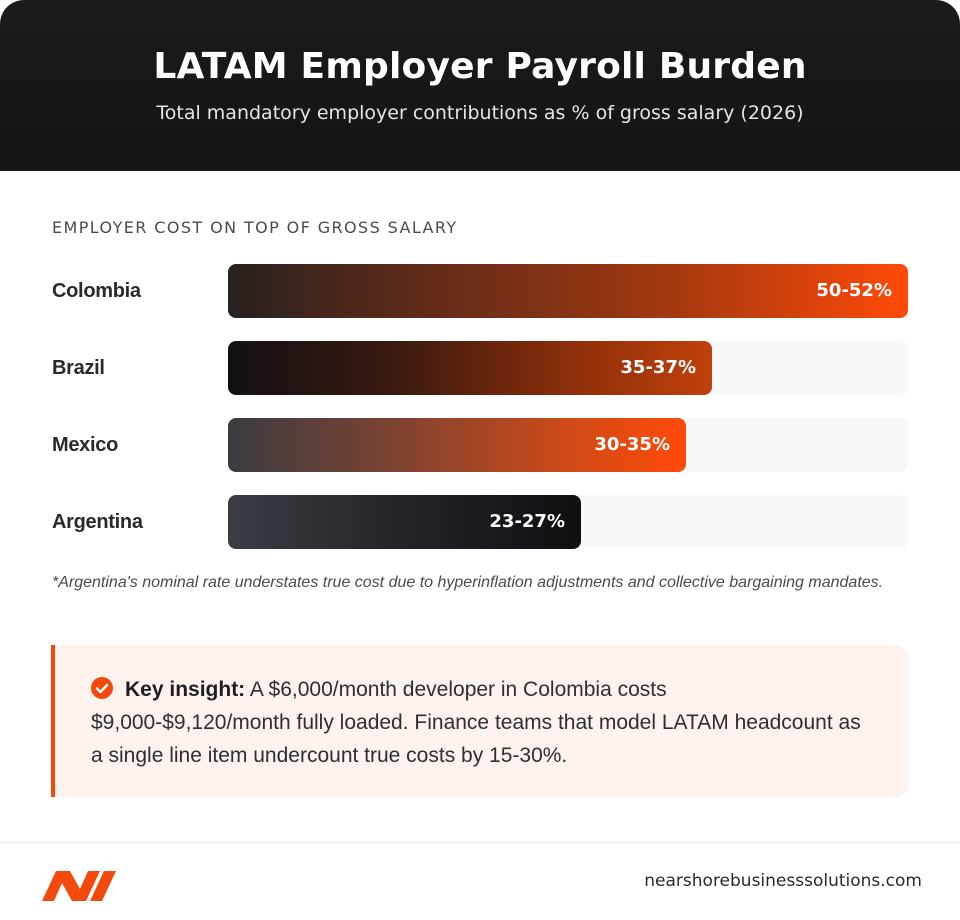 The height and width of the screenshot is (920, 960). I want to click on insight-label: Key insight:, so click(185, 689).